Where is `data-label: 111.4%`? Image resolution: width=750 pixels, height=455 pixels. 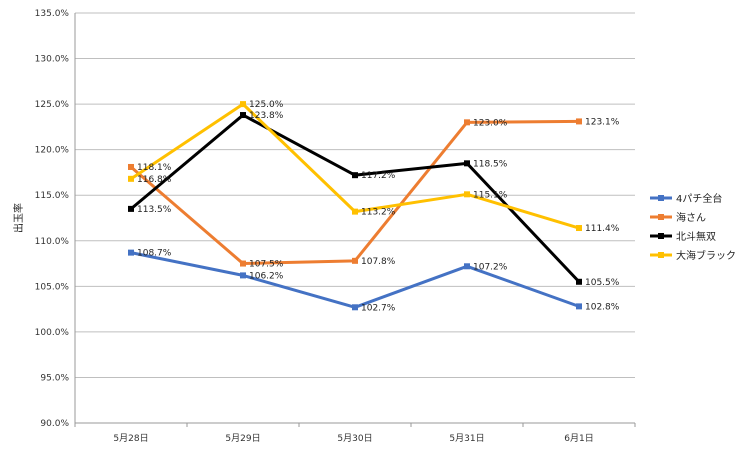
data-label: 111.4% is located at coordinates (602, 229).